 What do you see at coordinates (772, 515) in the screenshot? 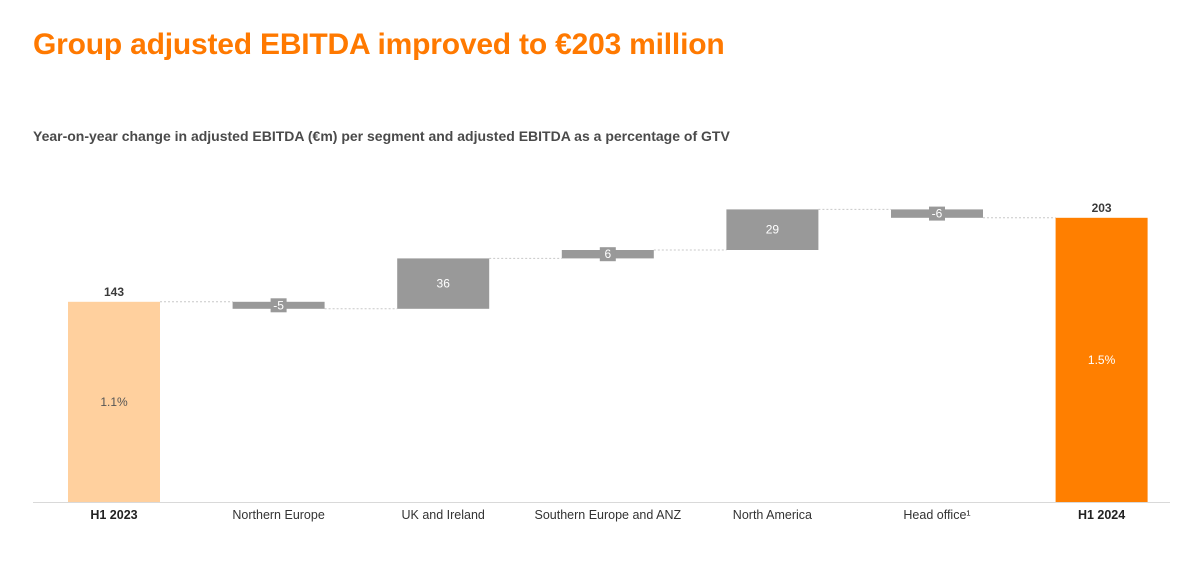
I see `category-label-north-america: North America` at bounding box center [772, 515].